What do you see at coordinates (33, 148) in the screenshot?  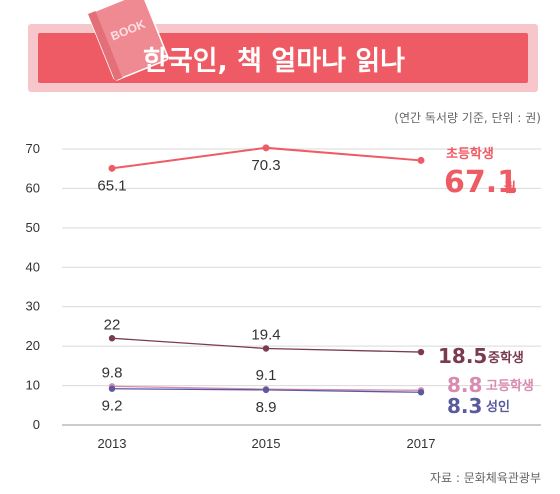 I see `y-tick-label: 70` at bounding box center [33, 148].